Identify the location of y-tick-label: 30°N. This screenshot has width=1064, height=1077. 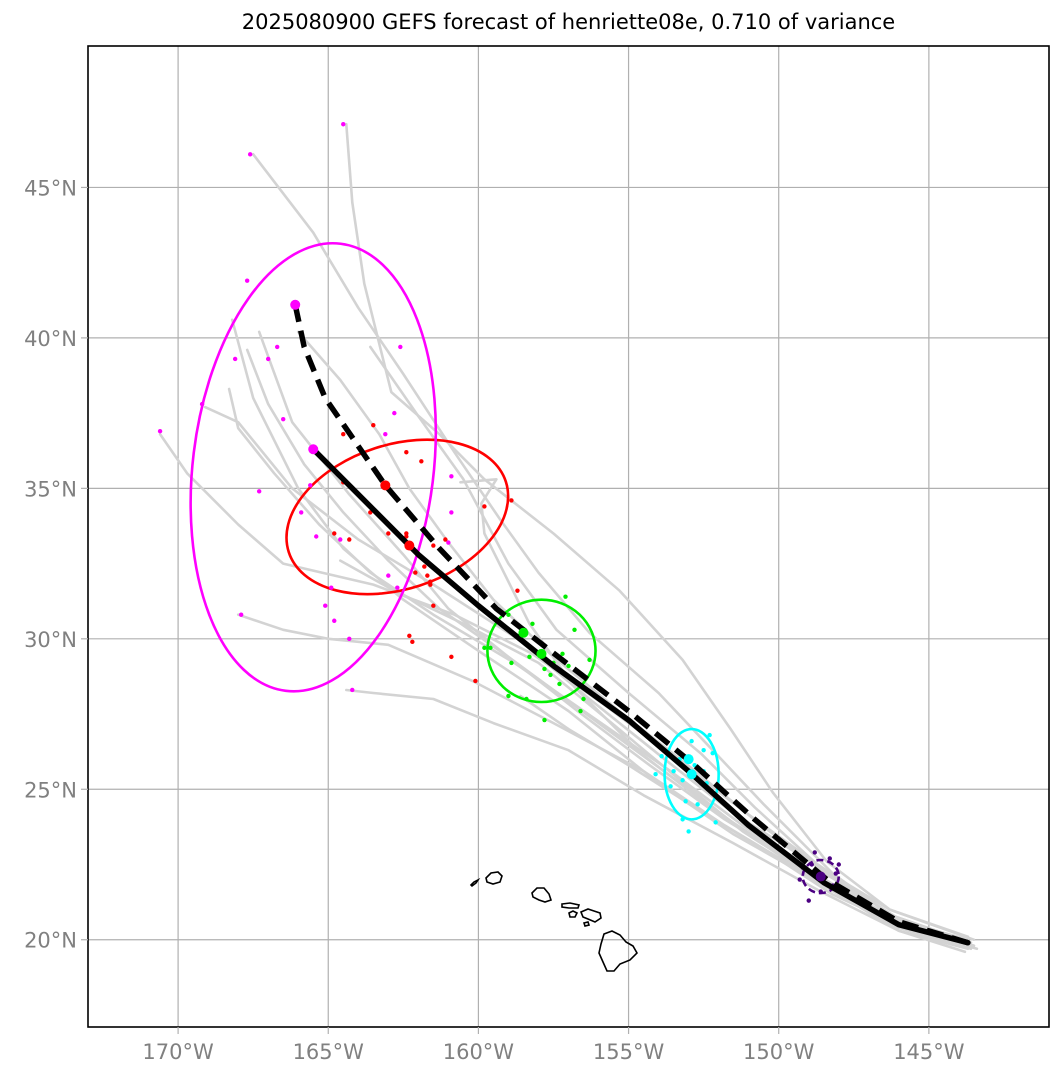
(50, 640).